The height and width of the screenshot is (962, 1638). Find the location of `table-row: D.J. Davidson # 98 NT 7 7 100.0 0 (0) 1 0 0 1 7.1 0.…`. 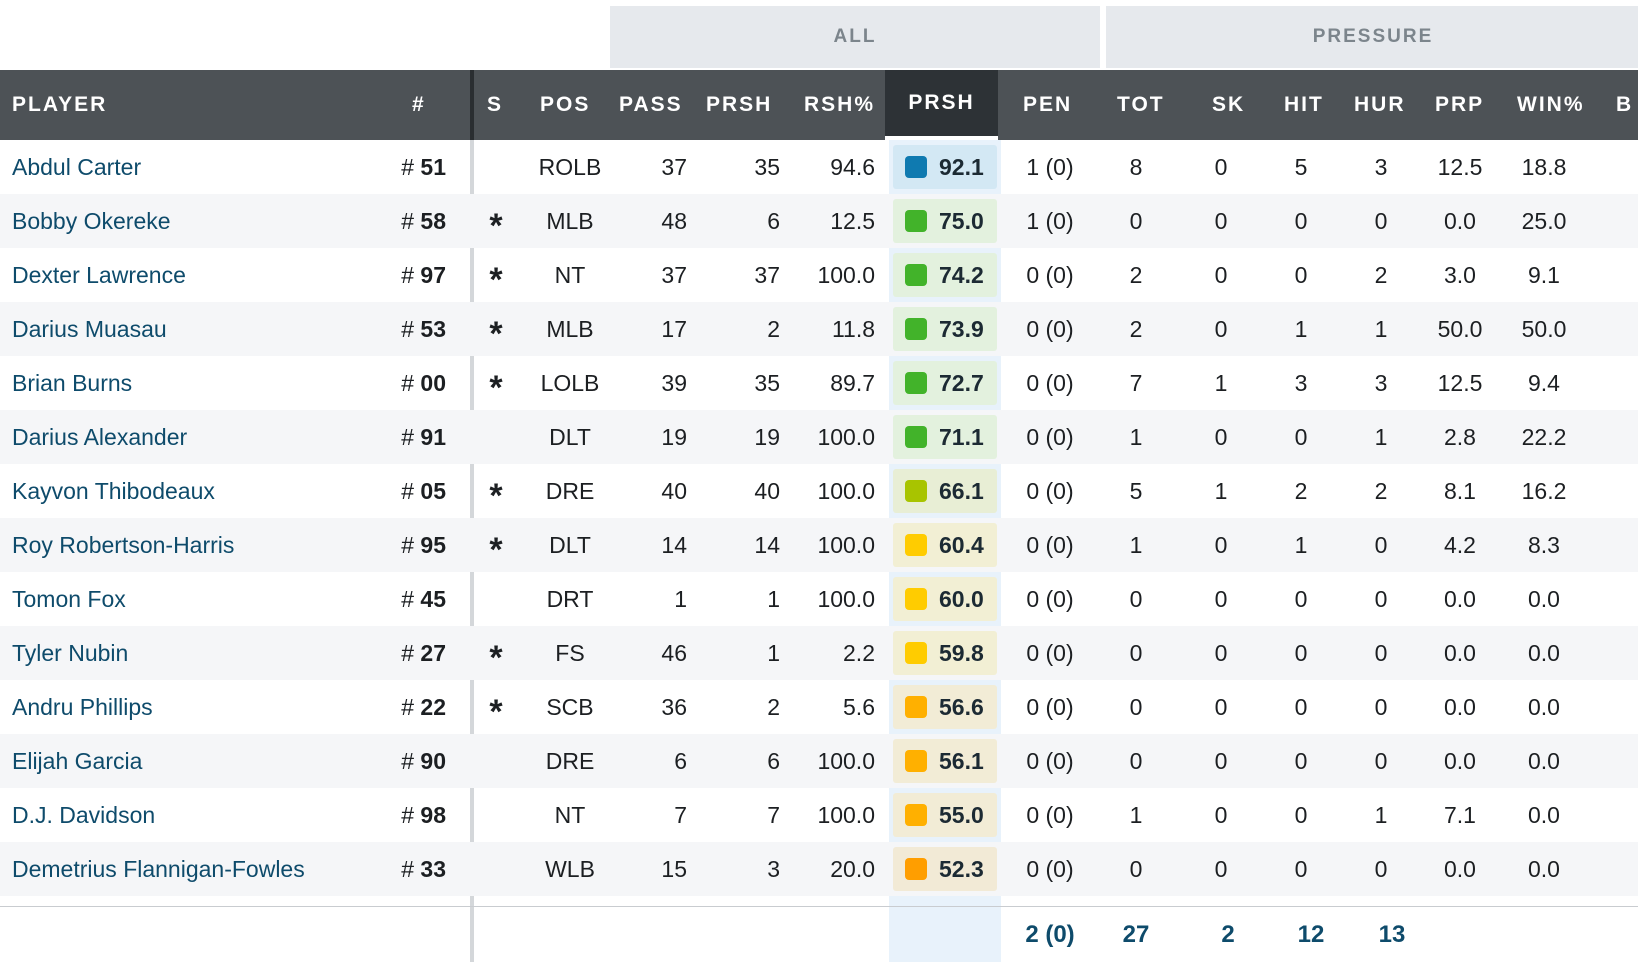

table-row: D.J. Davidson # 98 NT 7 7 100.0 0 (0) 1 0 0 1 7.1 0.… is located at coordinates (819, 815).